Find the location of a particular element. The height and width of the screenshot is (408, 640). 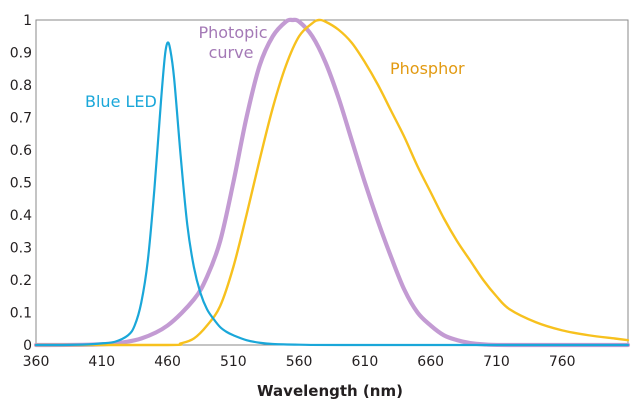

x-tick-label: 710 is located at coordinates (496, 362).